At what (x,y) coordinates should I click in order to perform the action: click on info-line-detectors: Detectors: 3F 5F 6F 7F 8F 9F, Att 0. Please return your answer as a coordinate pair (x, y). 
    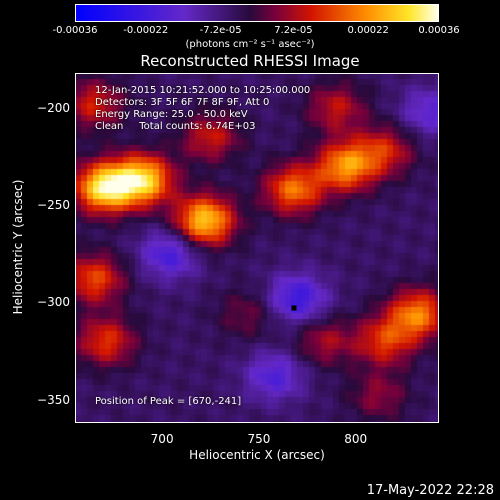
    Looking at the image, I should click on (182, 102).